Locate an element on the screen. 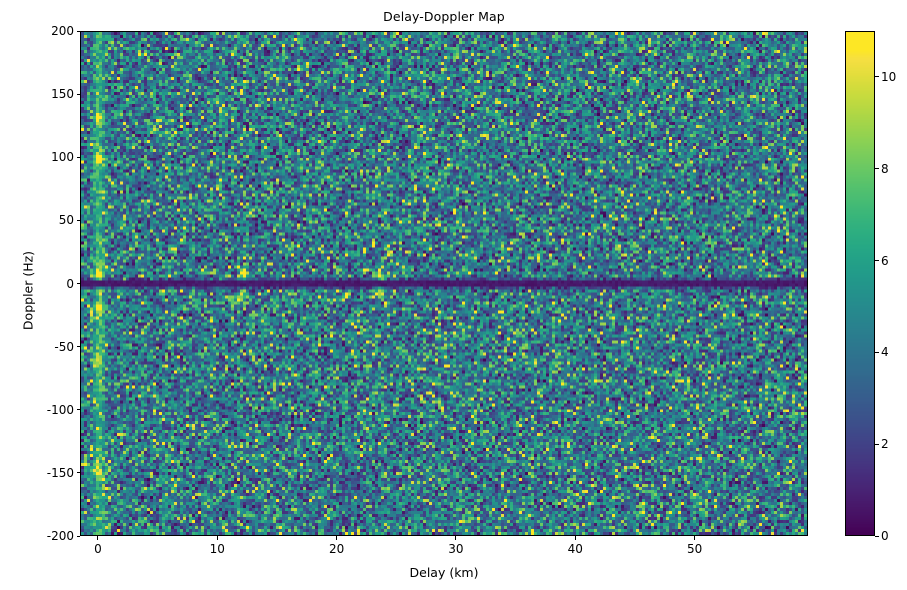 The width and height of the screenshot is (907, 590). x-tick-label: 30 is located at coordinates (456, 549).